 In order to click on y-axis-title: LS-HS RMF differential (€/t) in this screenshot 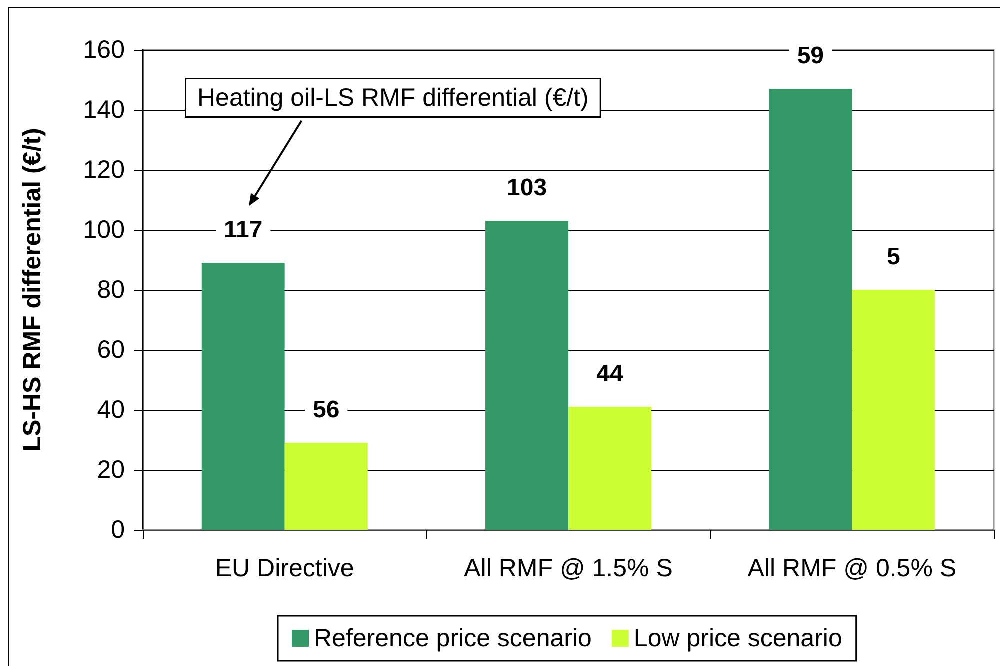, I will do `click(32, 290)`.